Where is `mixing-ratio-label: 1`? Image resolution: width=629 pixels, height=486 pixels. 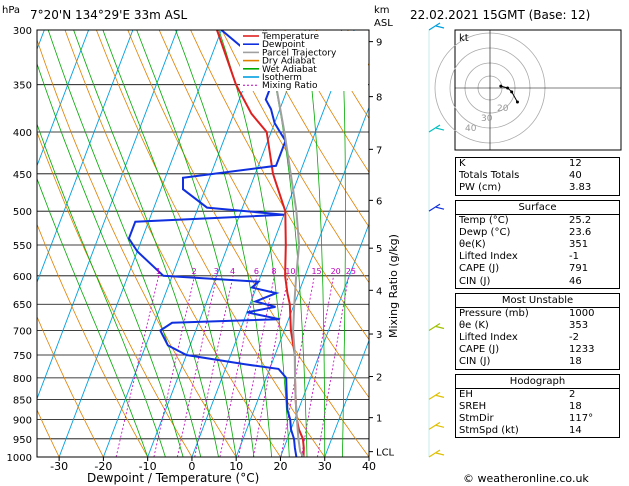
mixing-ratio-label: 1 is located at coordinates (158, 271).